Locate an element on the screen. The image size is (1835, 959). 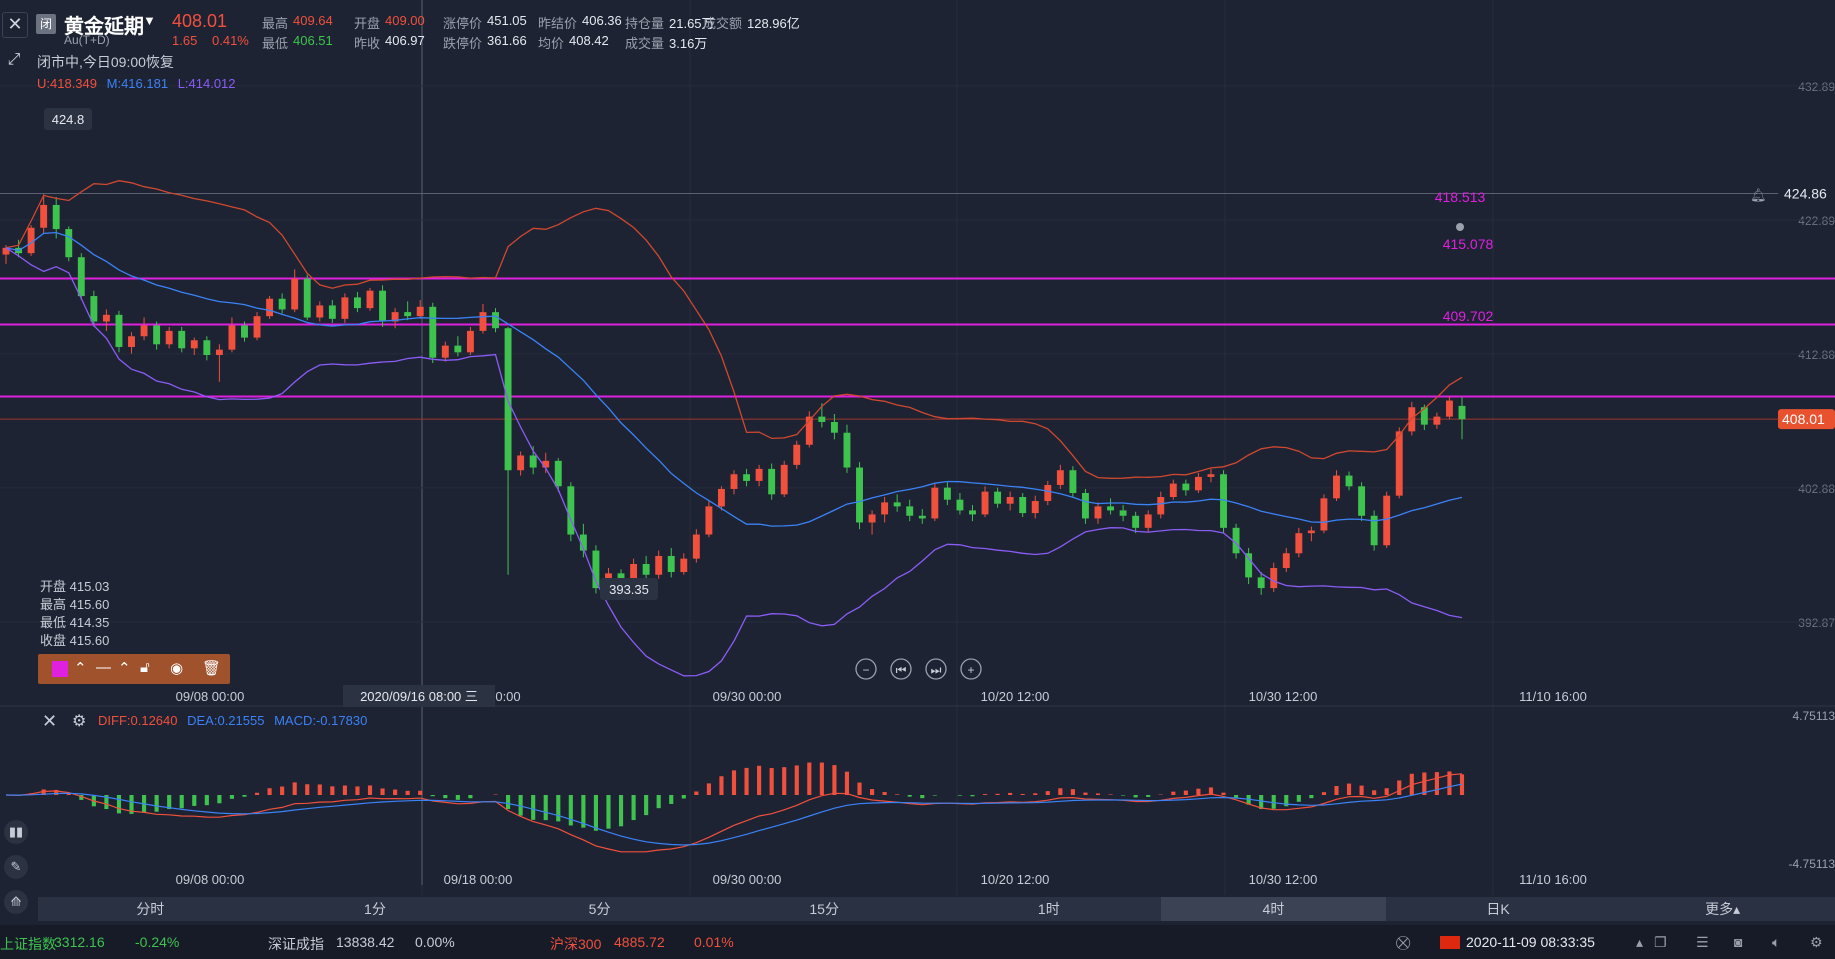
symbol-code: Au(T+D) is located at coordinates (87, 40).